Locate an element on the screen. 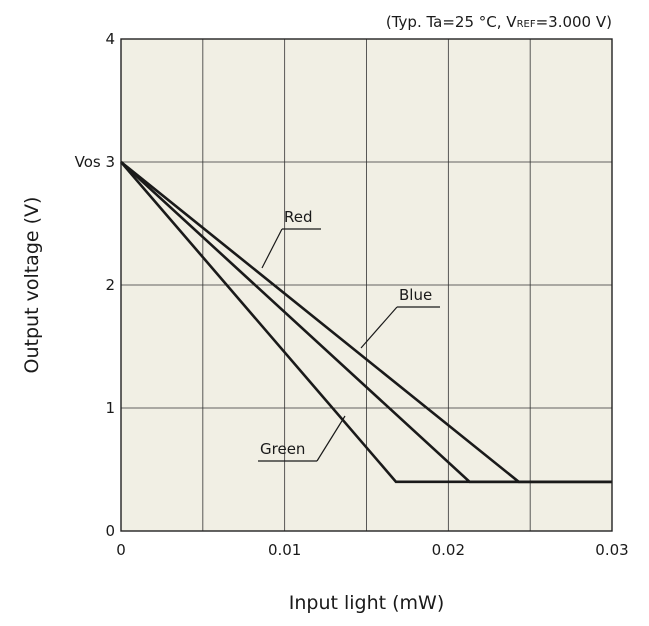 The height and width of the screenshot is (626, 649). series-label-green: Green is located at coordinates (282, 449).